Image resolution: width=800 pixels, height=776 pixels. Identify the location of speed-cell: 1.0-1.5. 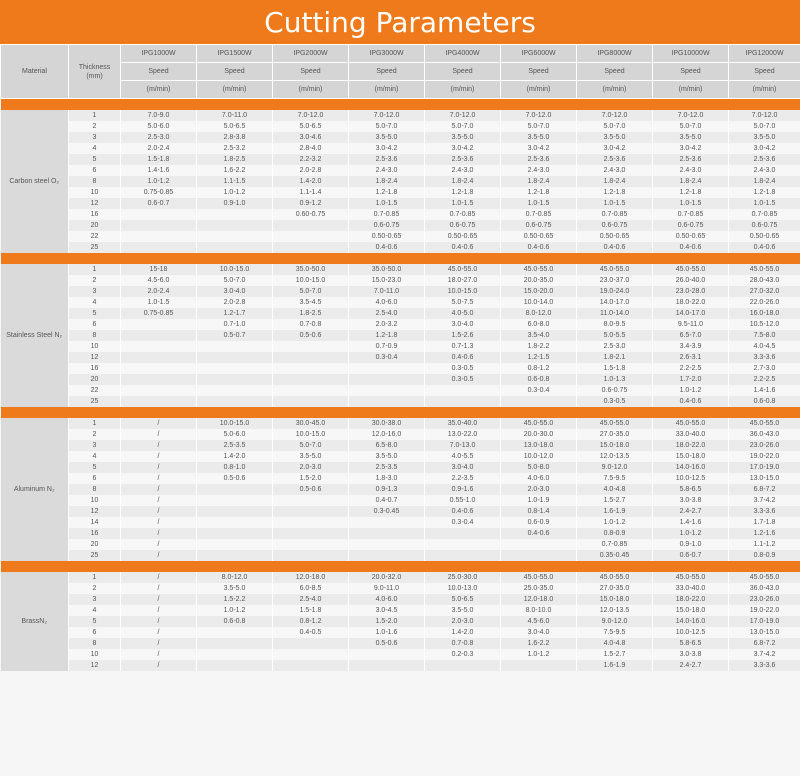
(386, 203).